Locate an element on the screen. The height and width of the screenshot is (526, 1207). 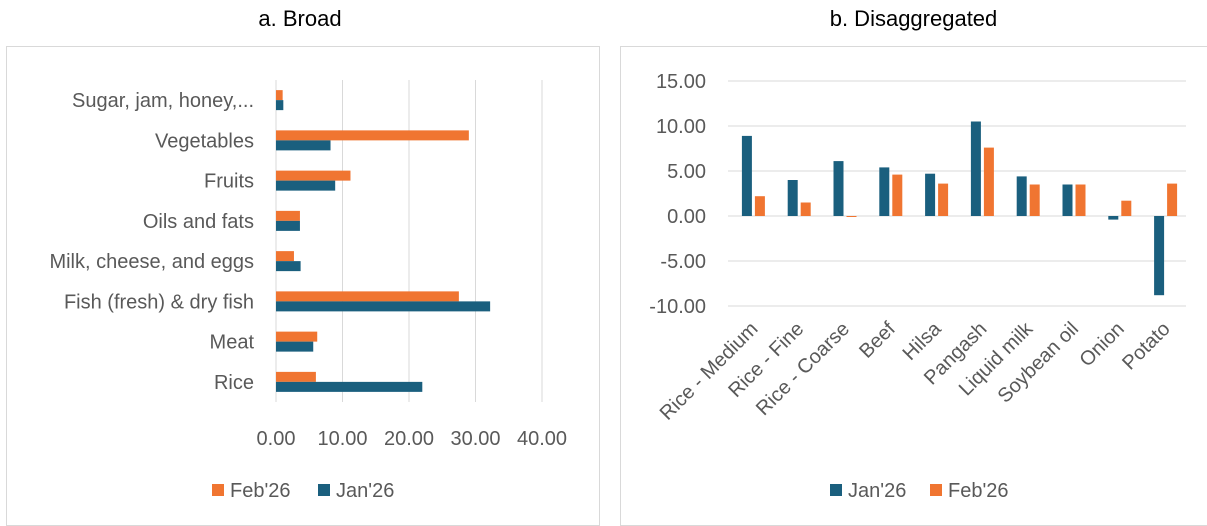
category-label: Oils and fats is located at coordinates (198, 222).